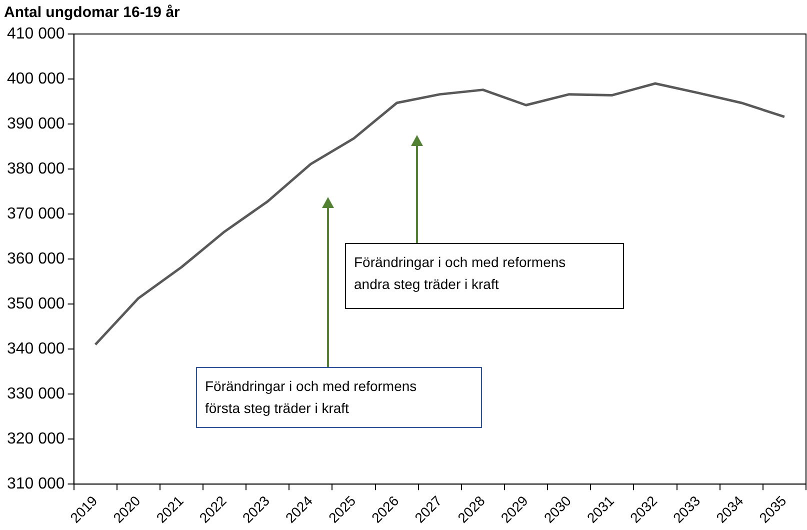 The image size is (807, 530). What do you see at coordinates (35, 259) in the screenshot?
I see `y-tick-label: 360 000` at bounding box center [35, 259].